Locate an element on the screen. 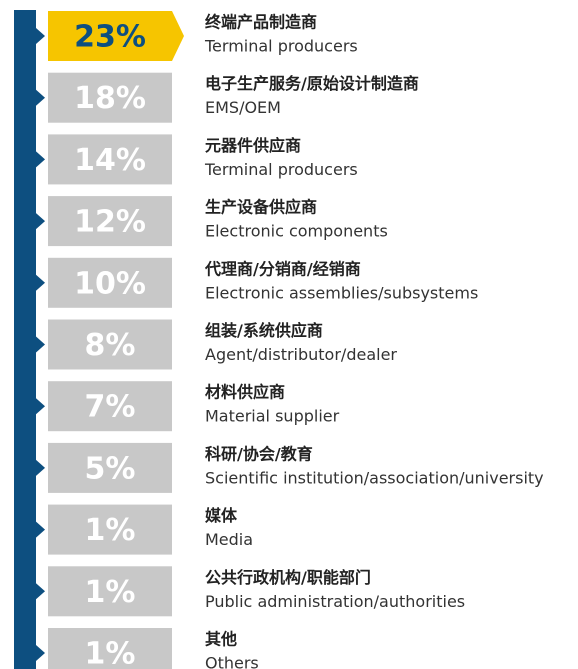  label-zh: 代理商/分销商/经销商 is located at coordinates (282, 268).